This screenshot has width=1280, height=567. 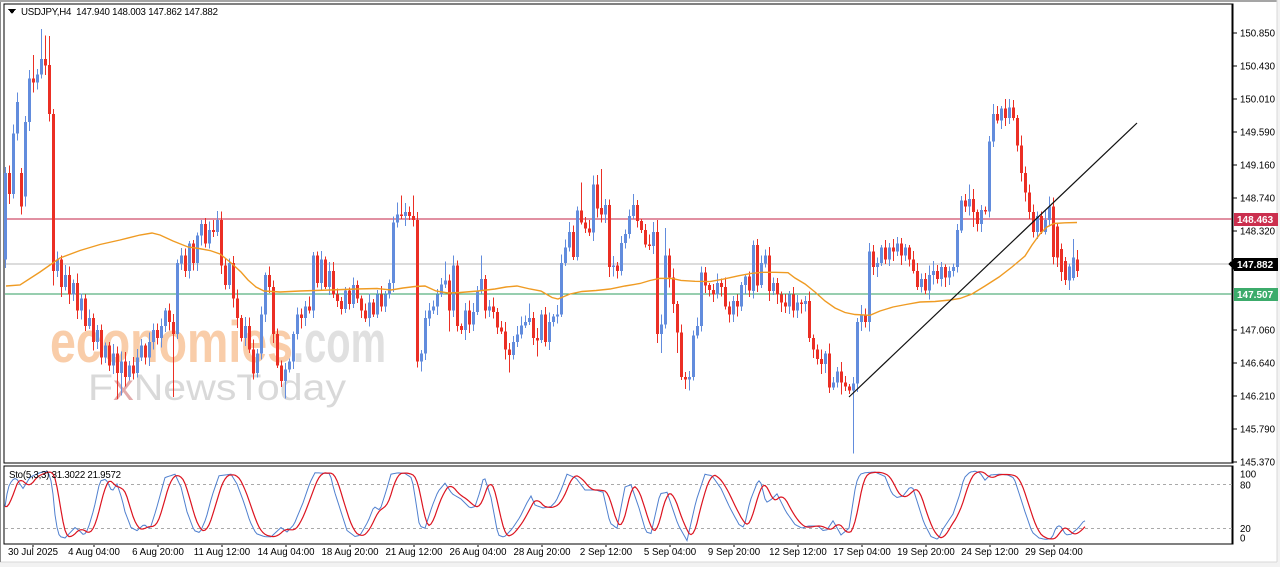 What do you see at coordinates (734, 552) in the screenshot?
I see `svg-text: 9 Sep 20:00` at bounding box center [734, 552].